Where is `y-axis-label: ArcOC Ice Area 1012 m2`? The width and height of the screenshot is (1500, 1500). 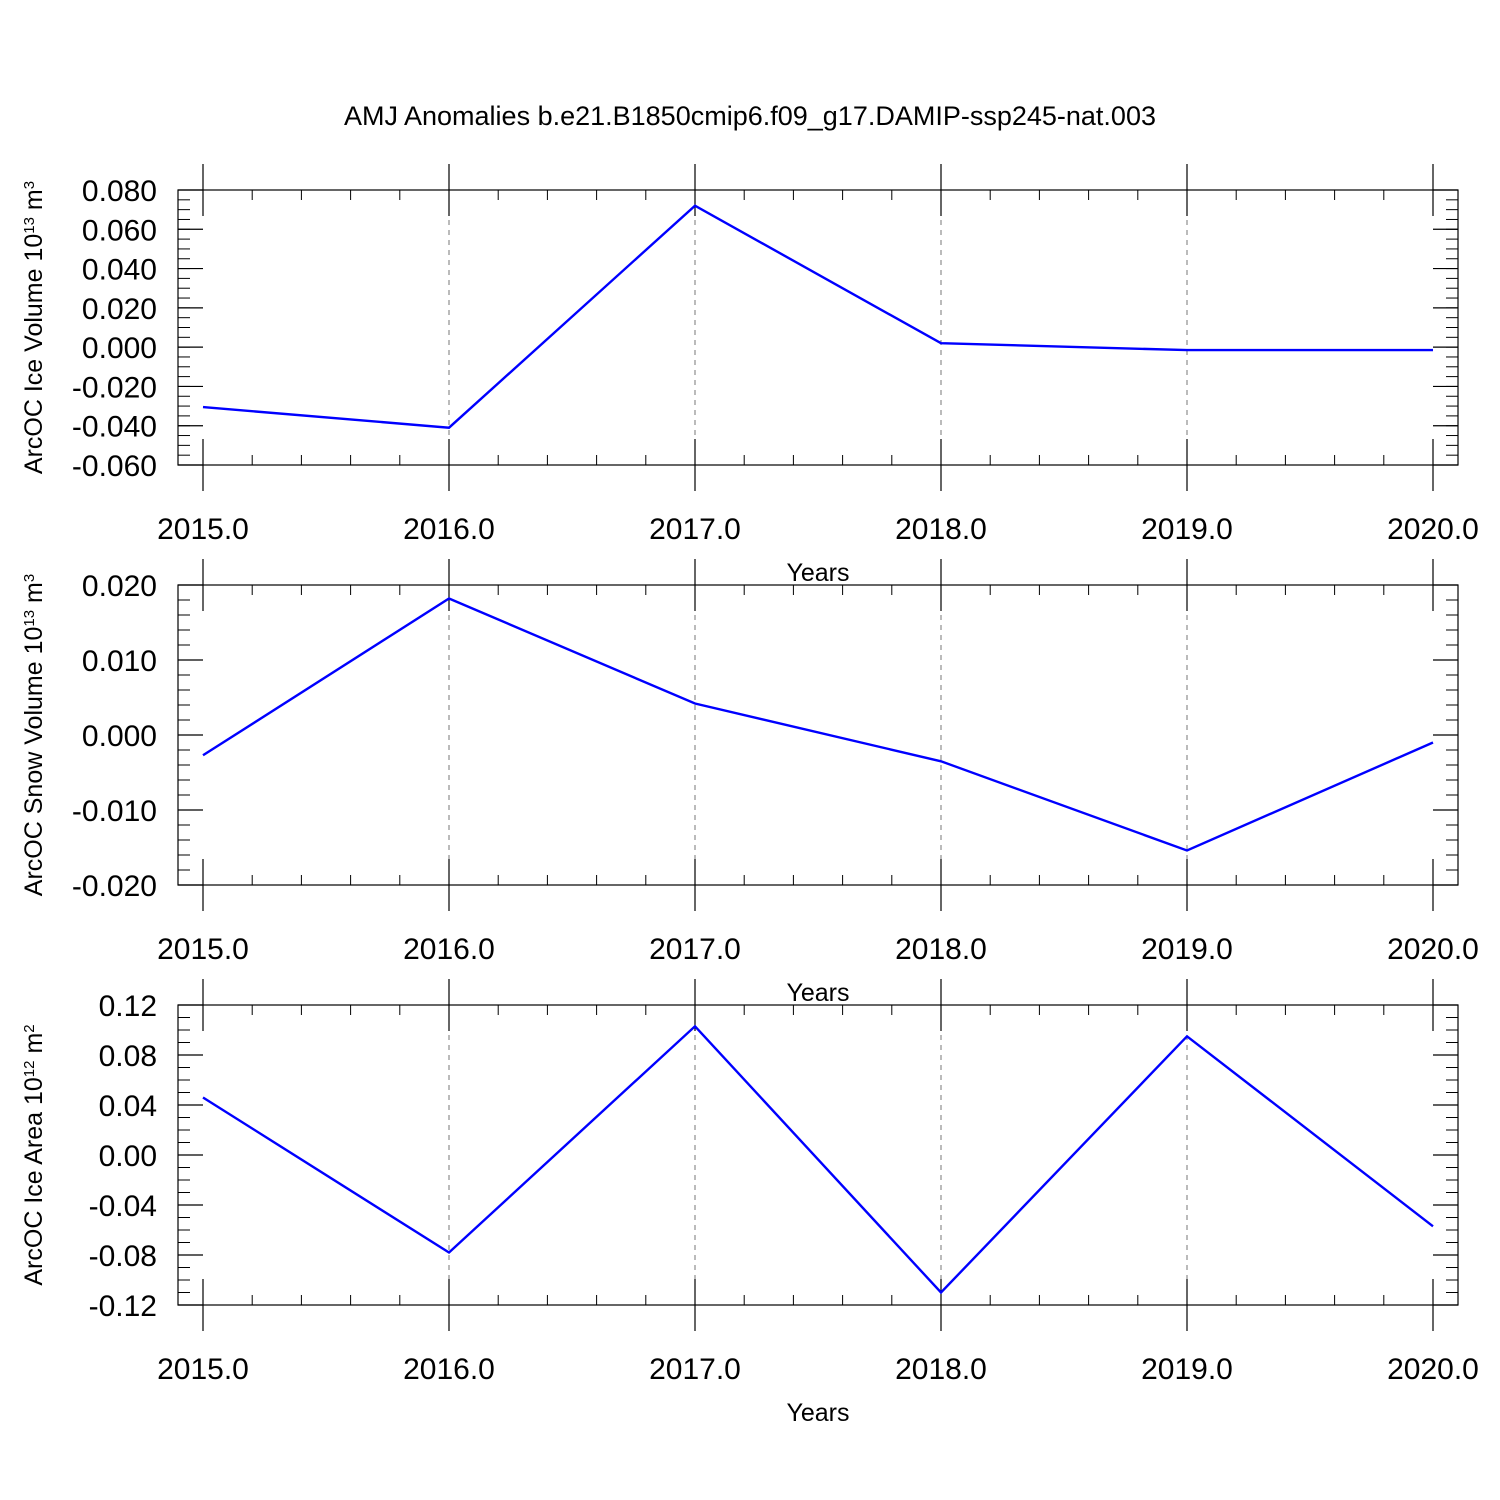 y-axis-label: ArcOC Ice Area 1012 m2 is located at coordinates (34, 1154).